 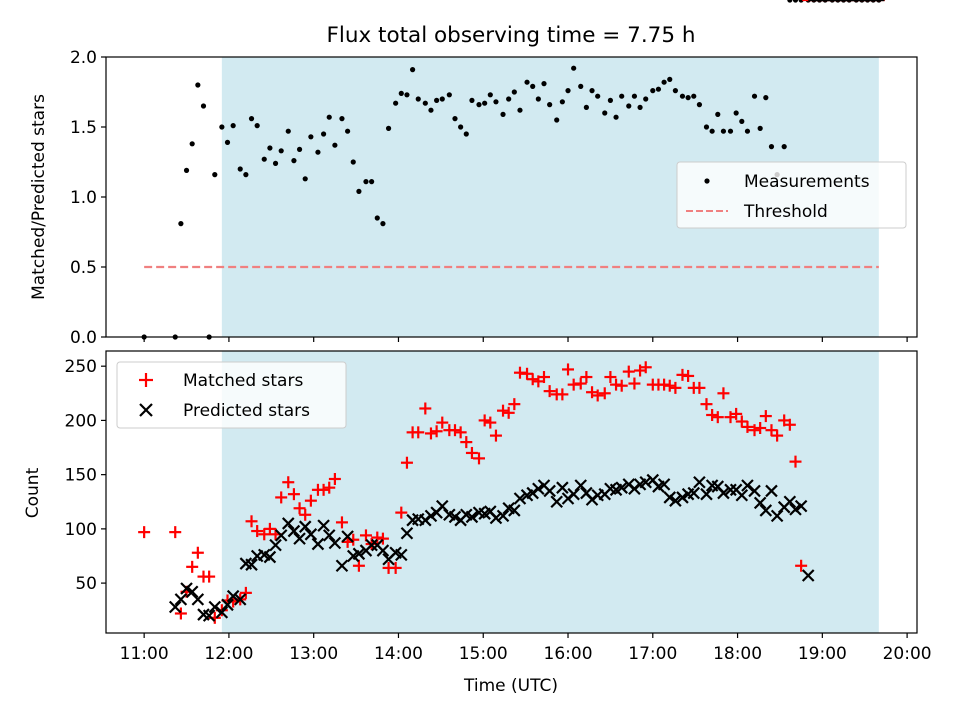 I want to click on top-y-tick-label: 0.0, so click(x=83, y=338).